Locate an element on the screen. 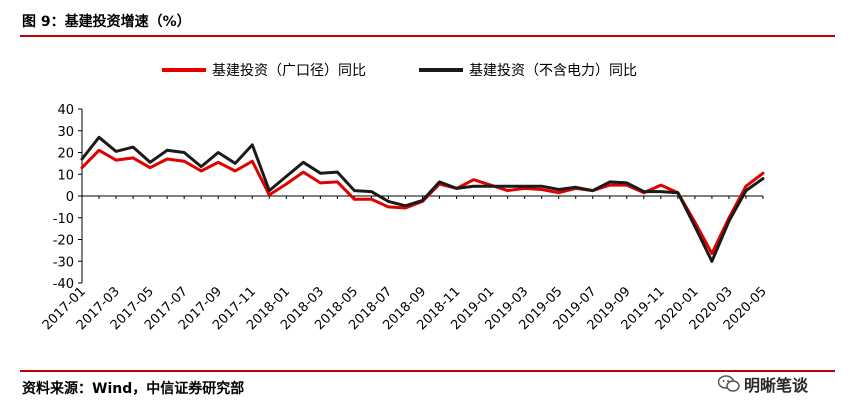 This screenshot has height=412, width=855. chart-title: 图 9：基建投资增速（%） is located at coordinates (106, 22).